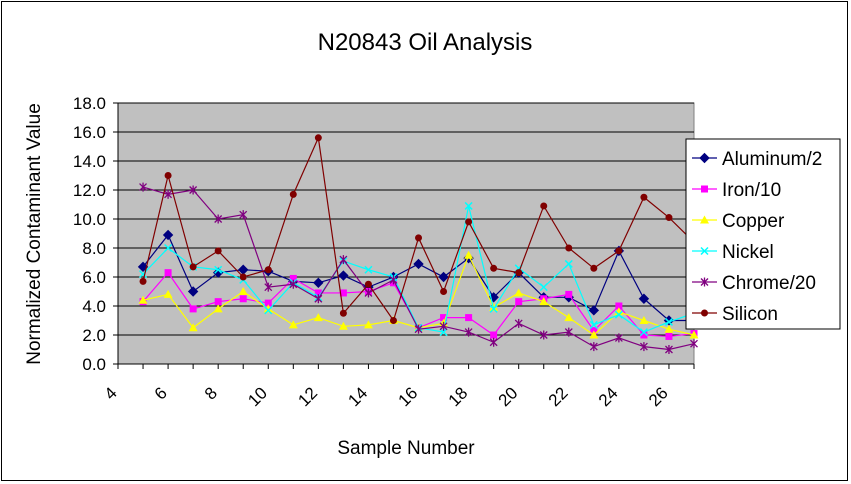  What do you see at coordinates (94, 306) in the screenshot?
I see `y-tick-label: 4.0` at bounding box center [94, 306].